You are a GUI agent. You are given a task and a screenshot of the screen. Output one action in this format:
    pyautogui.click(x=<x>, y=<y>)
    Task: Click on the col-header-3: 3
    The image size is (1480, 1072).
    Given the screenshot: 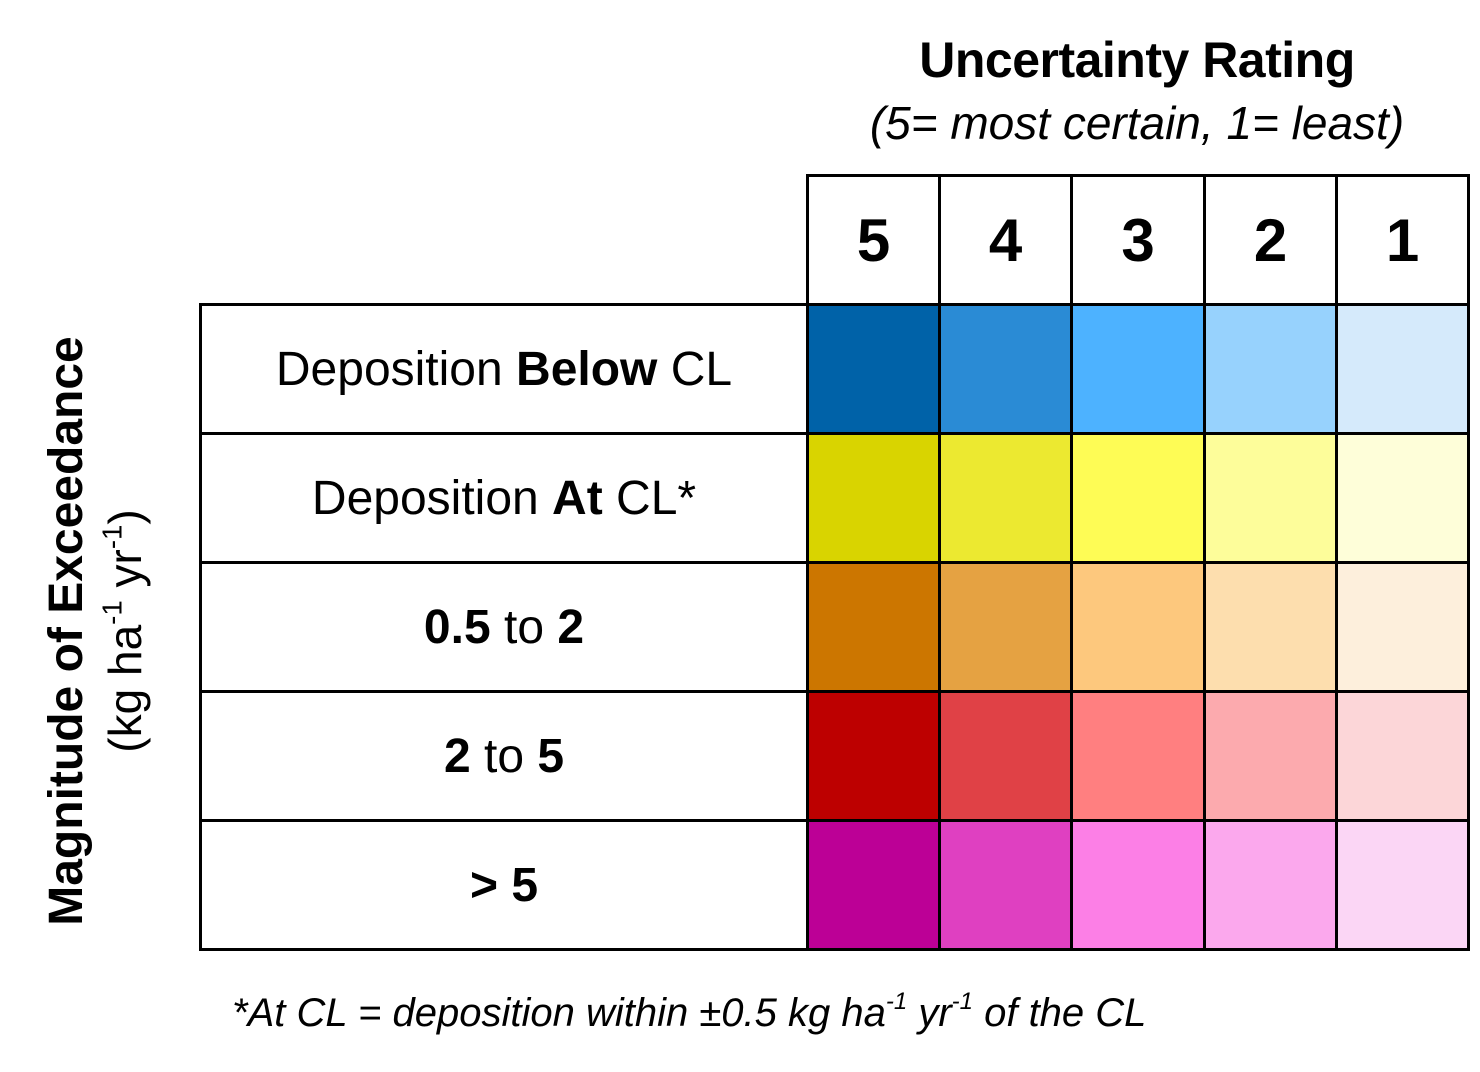 What is the action you would take?
    pyautogui.click(x=1138, y=240)
    